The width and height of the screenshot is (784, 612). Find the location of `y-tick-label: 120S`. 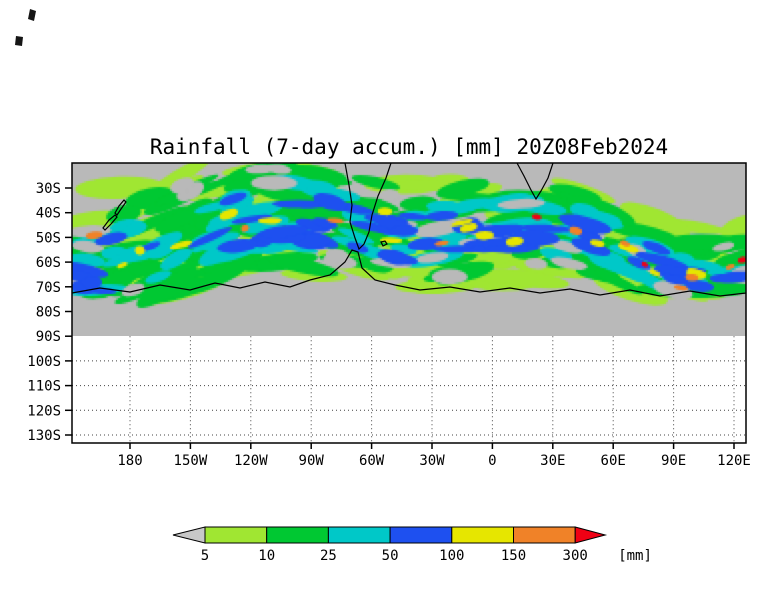

y-tick-label: 120S is located at coordinates (44, 411).